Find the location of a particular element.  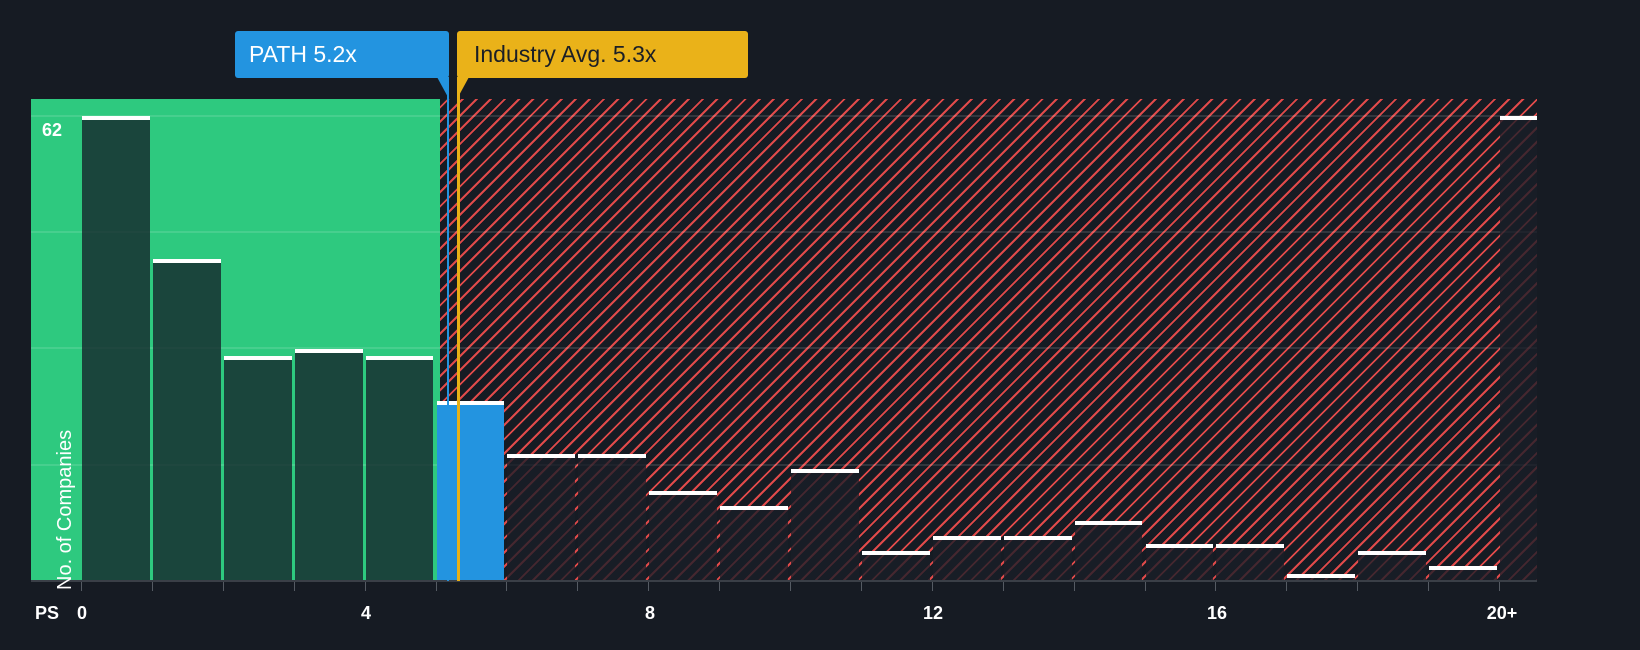

y-max-label: 62 is located at coordinates (52, 130).